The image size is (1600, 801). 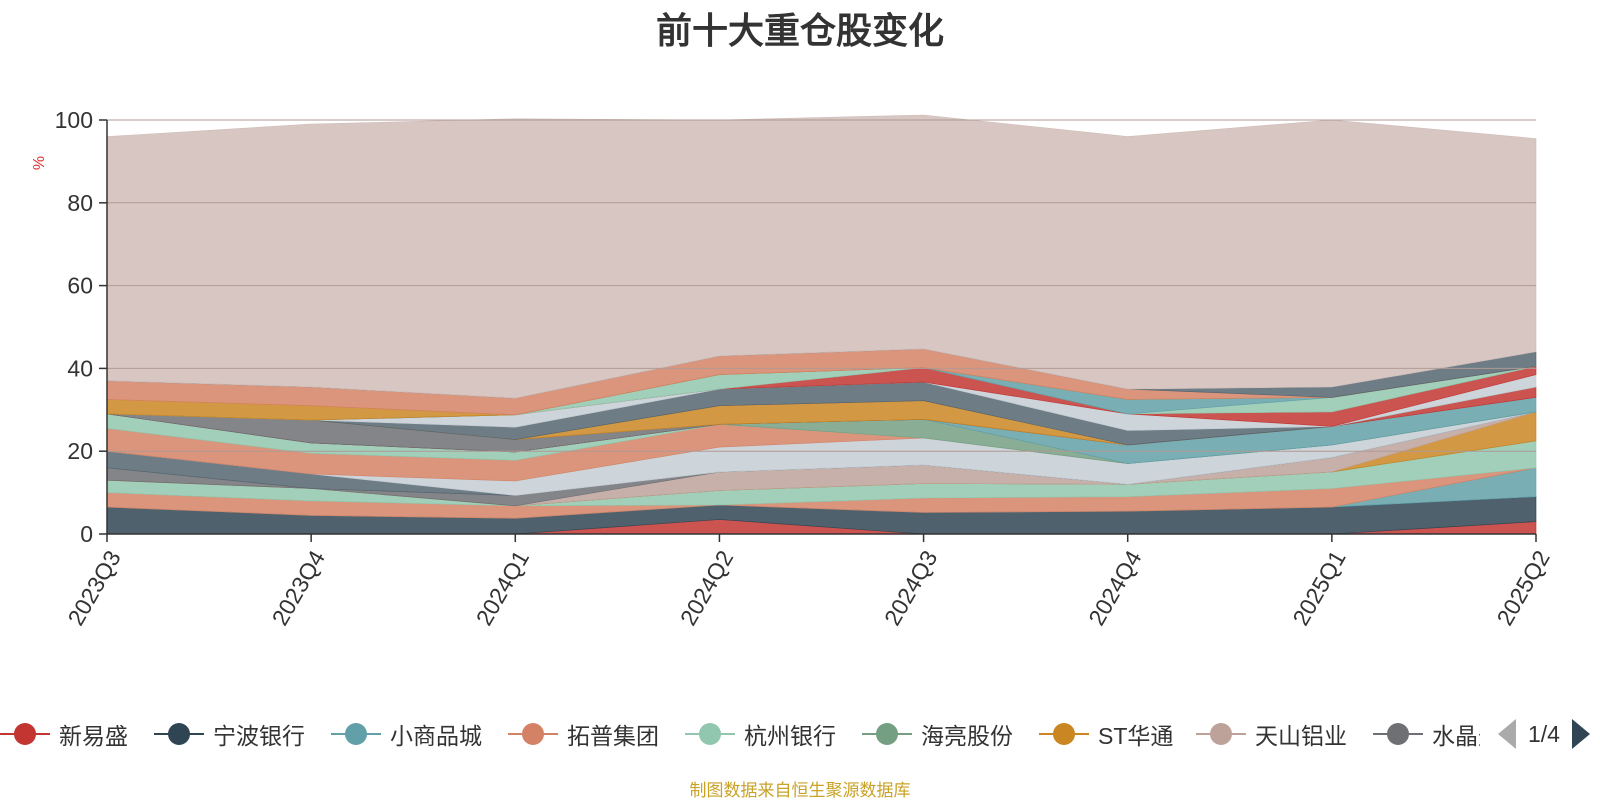 What do you see at coordinates (1456, 736) in the screenshot?
I see `legend-label: 水晶光电` at bounding box center [1456, 736].